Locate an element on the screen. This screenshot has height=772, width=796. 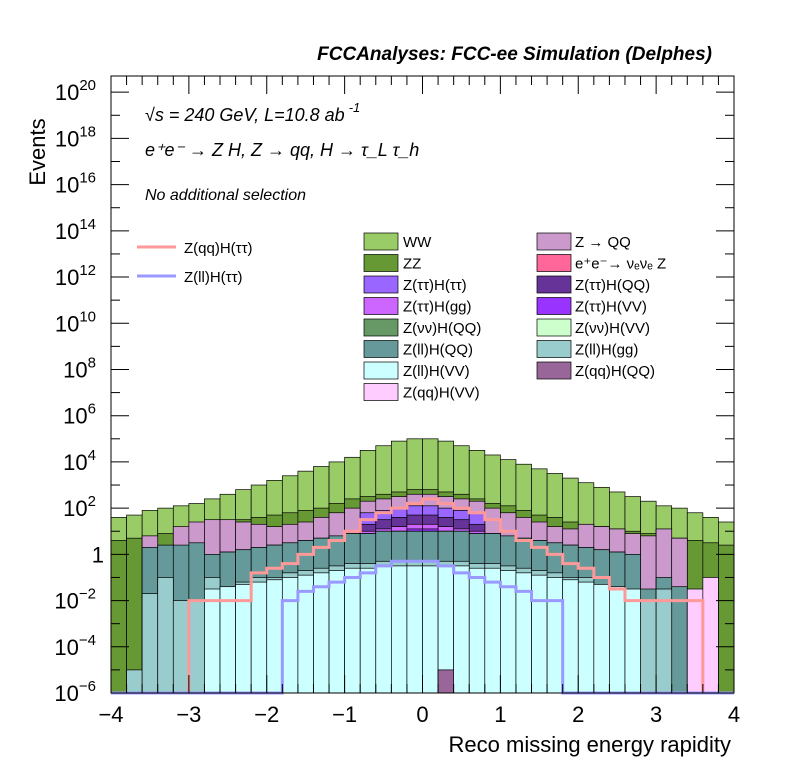
legend-swatch-z-ll-h-vv is located at coordinates (381, 370).